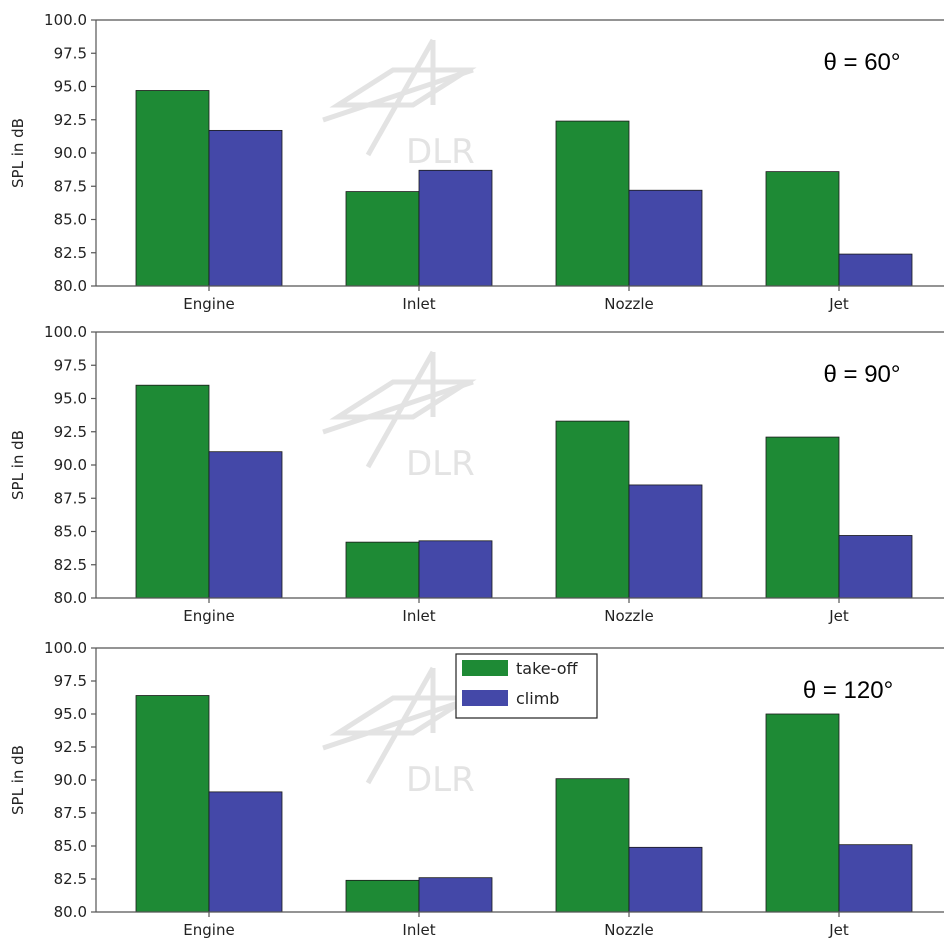  I want to click on legend: take-off climb, so click(526, 686).